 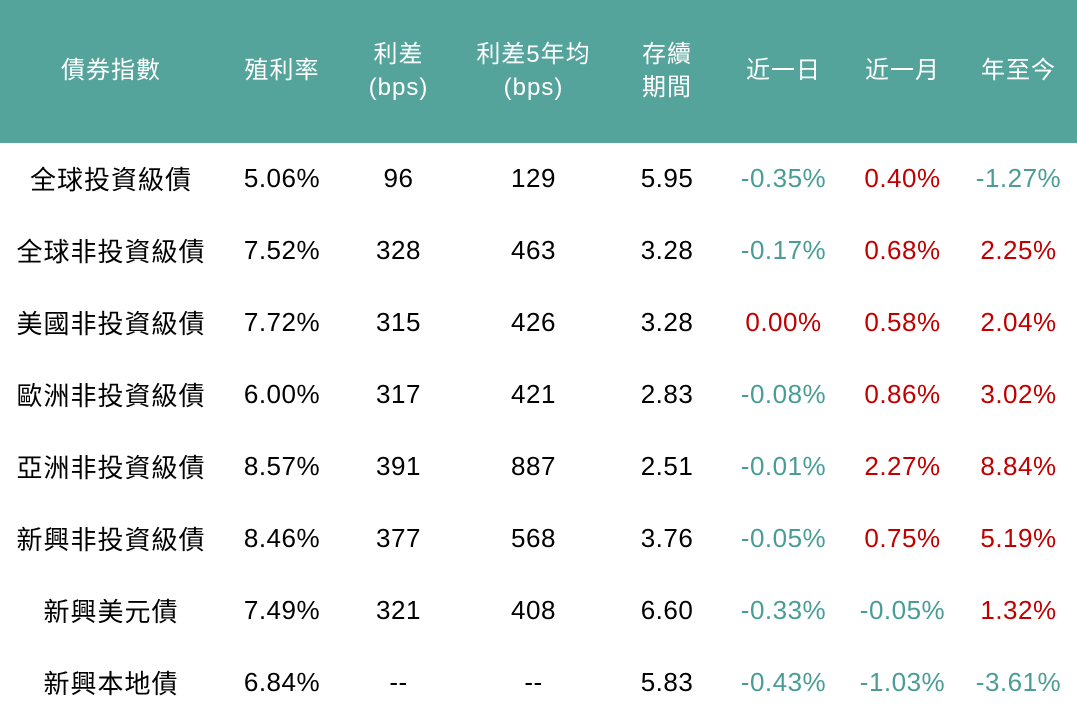 What do you see at coordinates (783, 609) in the screenshot?
I see `cell-1d-change: -0.33%` at bounding box center [783, 609].